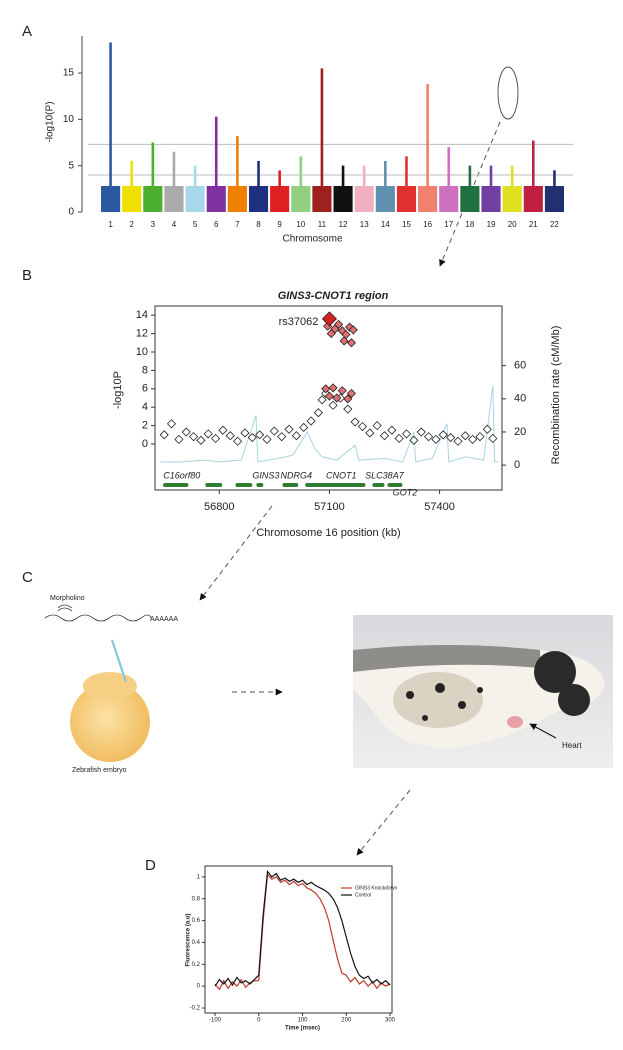  Describe the element at coordinates (520, 432) in the screenshot. I see `y2-tick-label: 20` at that location.